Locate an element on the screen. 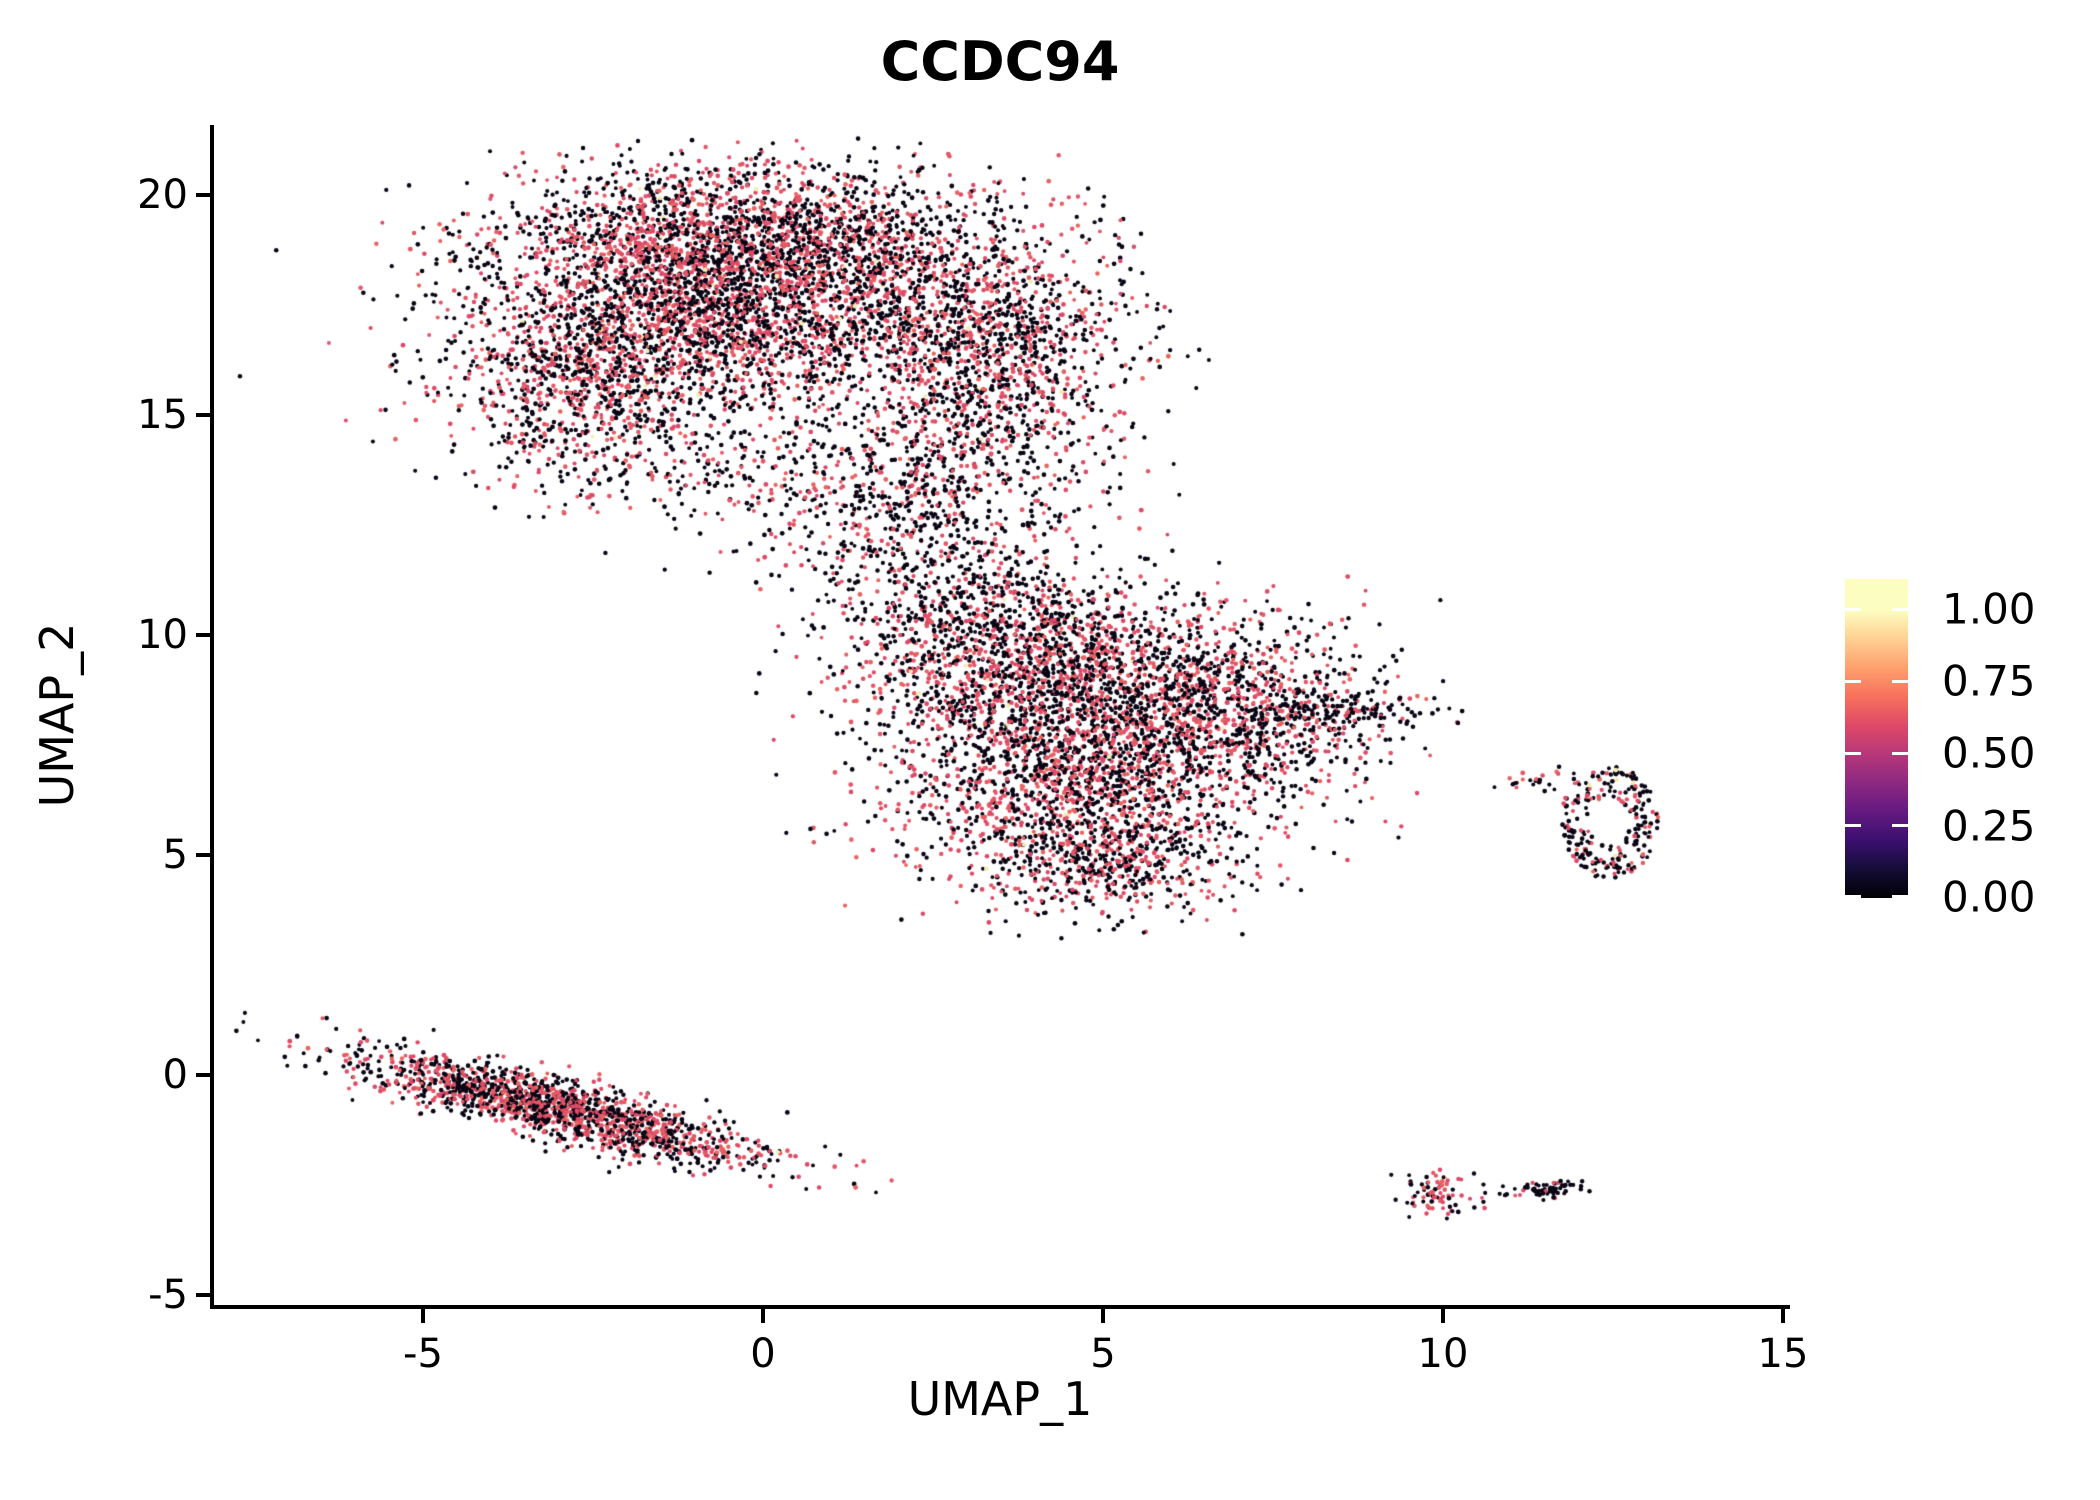 This screenshot has height=1500, width=2100. x-tick-label: -5 is located at coordinates (423, 1354).